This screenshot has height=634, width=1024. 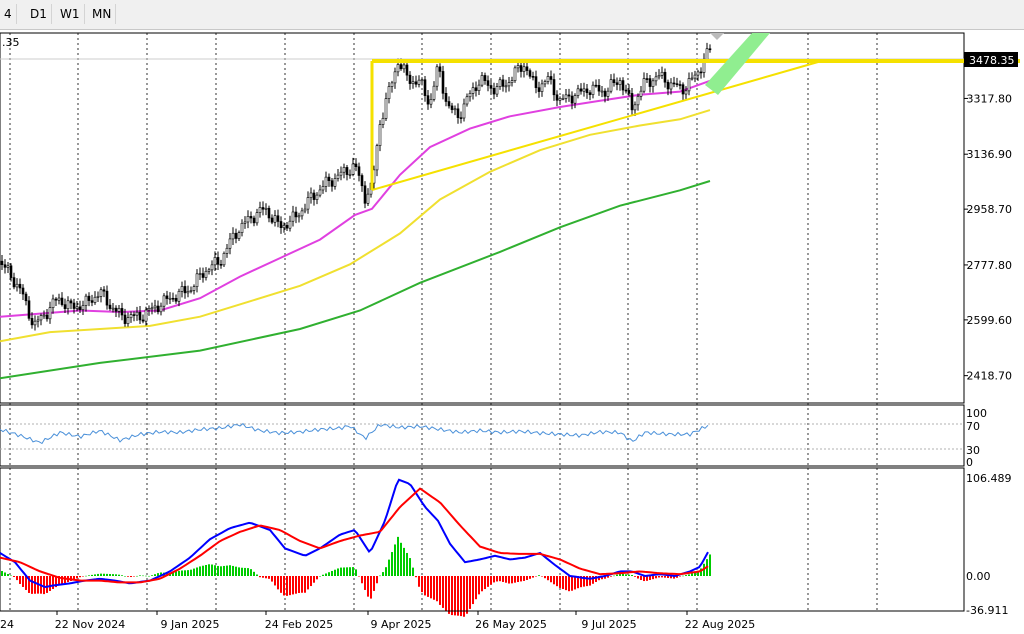 What do you see at coordinates (973, 426) in the screenshot?
I see `rsi-y-tick-label: 70` at bounding box center [973, 426].